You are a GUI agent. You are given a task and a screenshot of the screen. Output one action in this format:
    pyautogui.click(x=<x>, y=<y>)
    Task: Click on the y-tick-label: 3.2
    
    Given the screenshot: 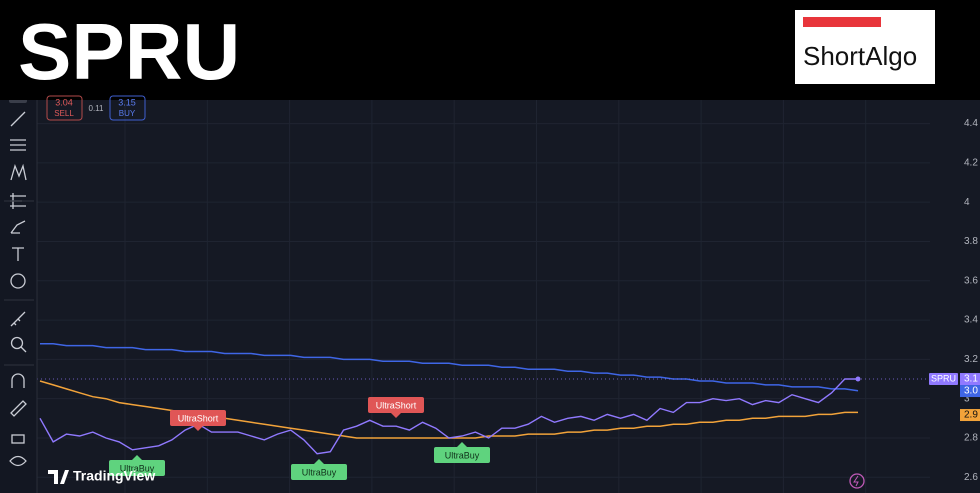 What is the action you would take?
    pyautogui.click(x=971, y=359)
    